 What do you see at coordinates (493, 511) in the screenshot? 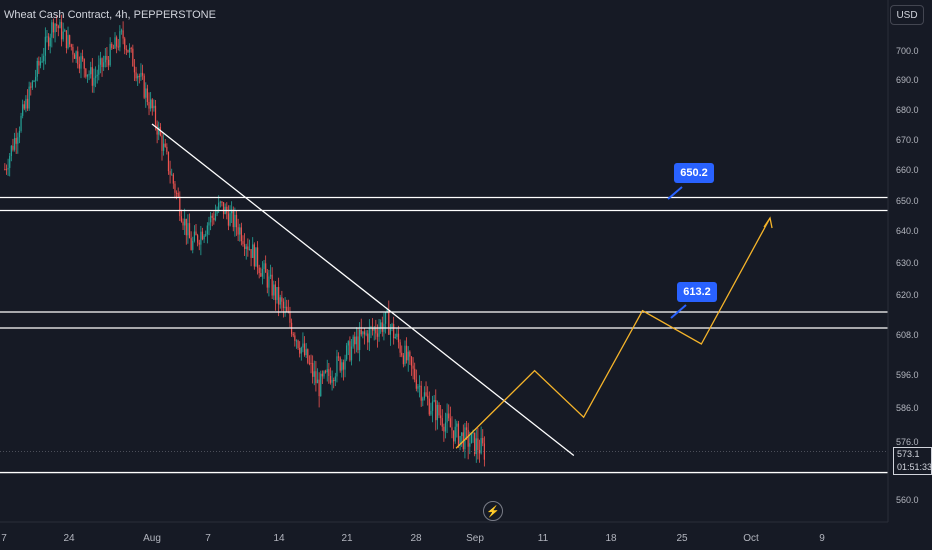
I see `replay-lightning-icon: ⚡` at bounding box center [493, 511].